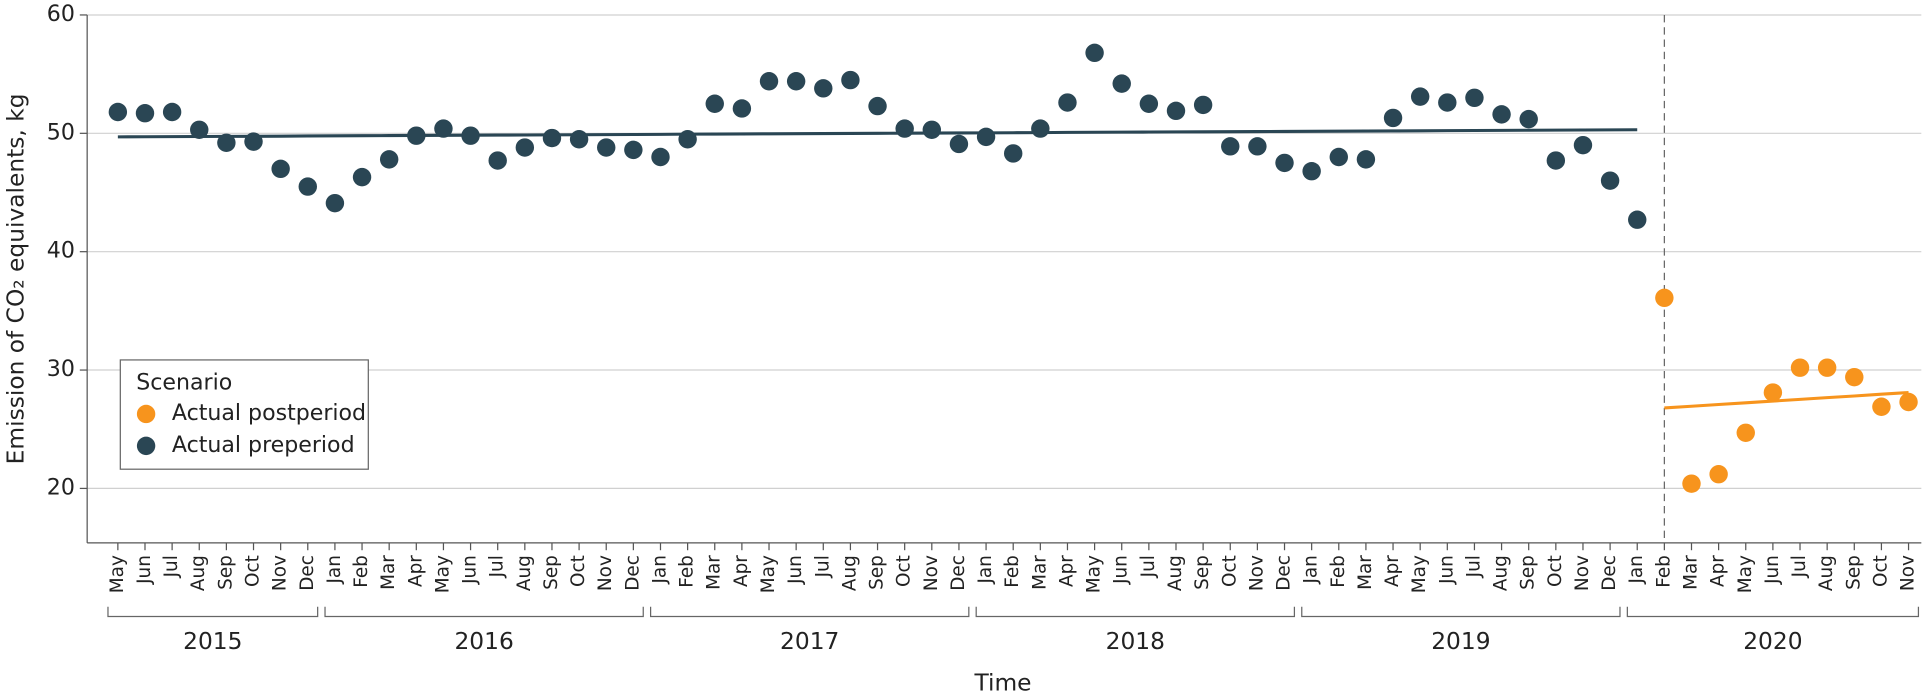 The height and width of the screenshot is (699, 1925). Describe the element at coordinates (61, 251) in the screenshot. I see `y-tick-label: 40` at that location.